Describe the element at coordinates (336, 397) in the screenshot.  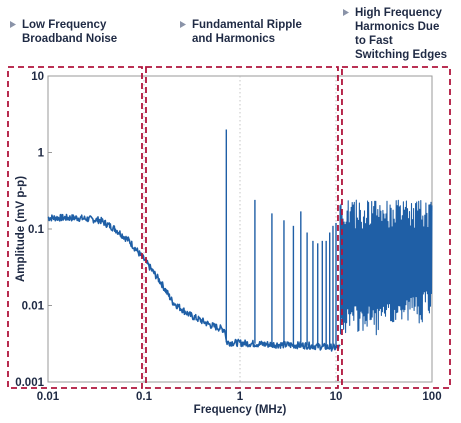
I see `x-tick-label: 10` at that location.